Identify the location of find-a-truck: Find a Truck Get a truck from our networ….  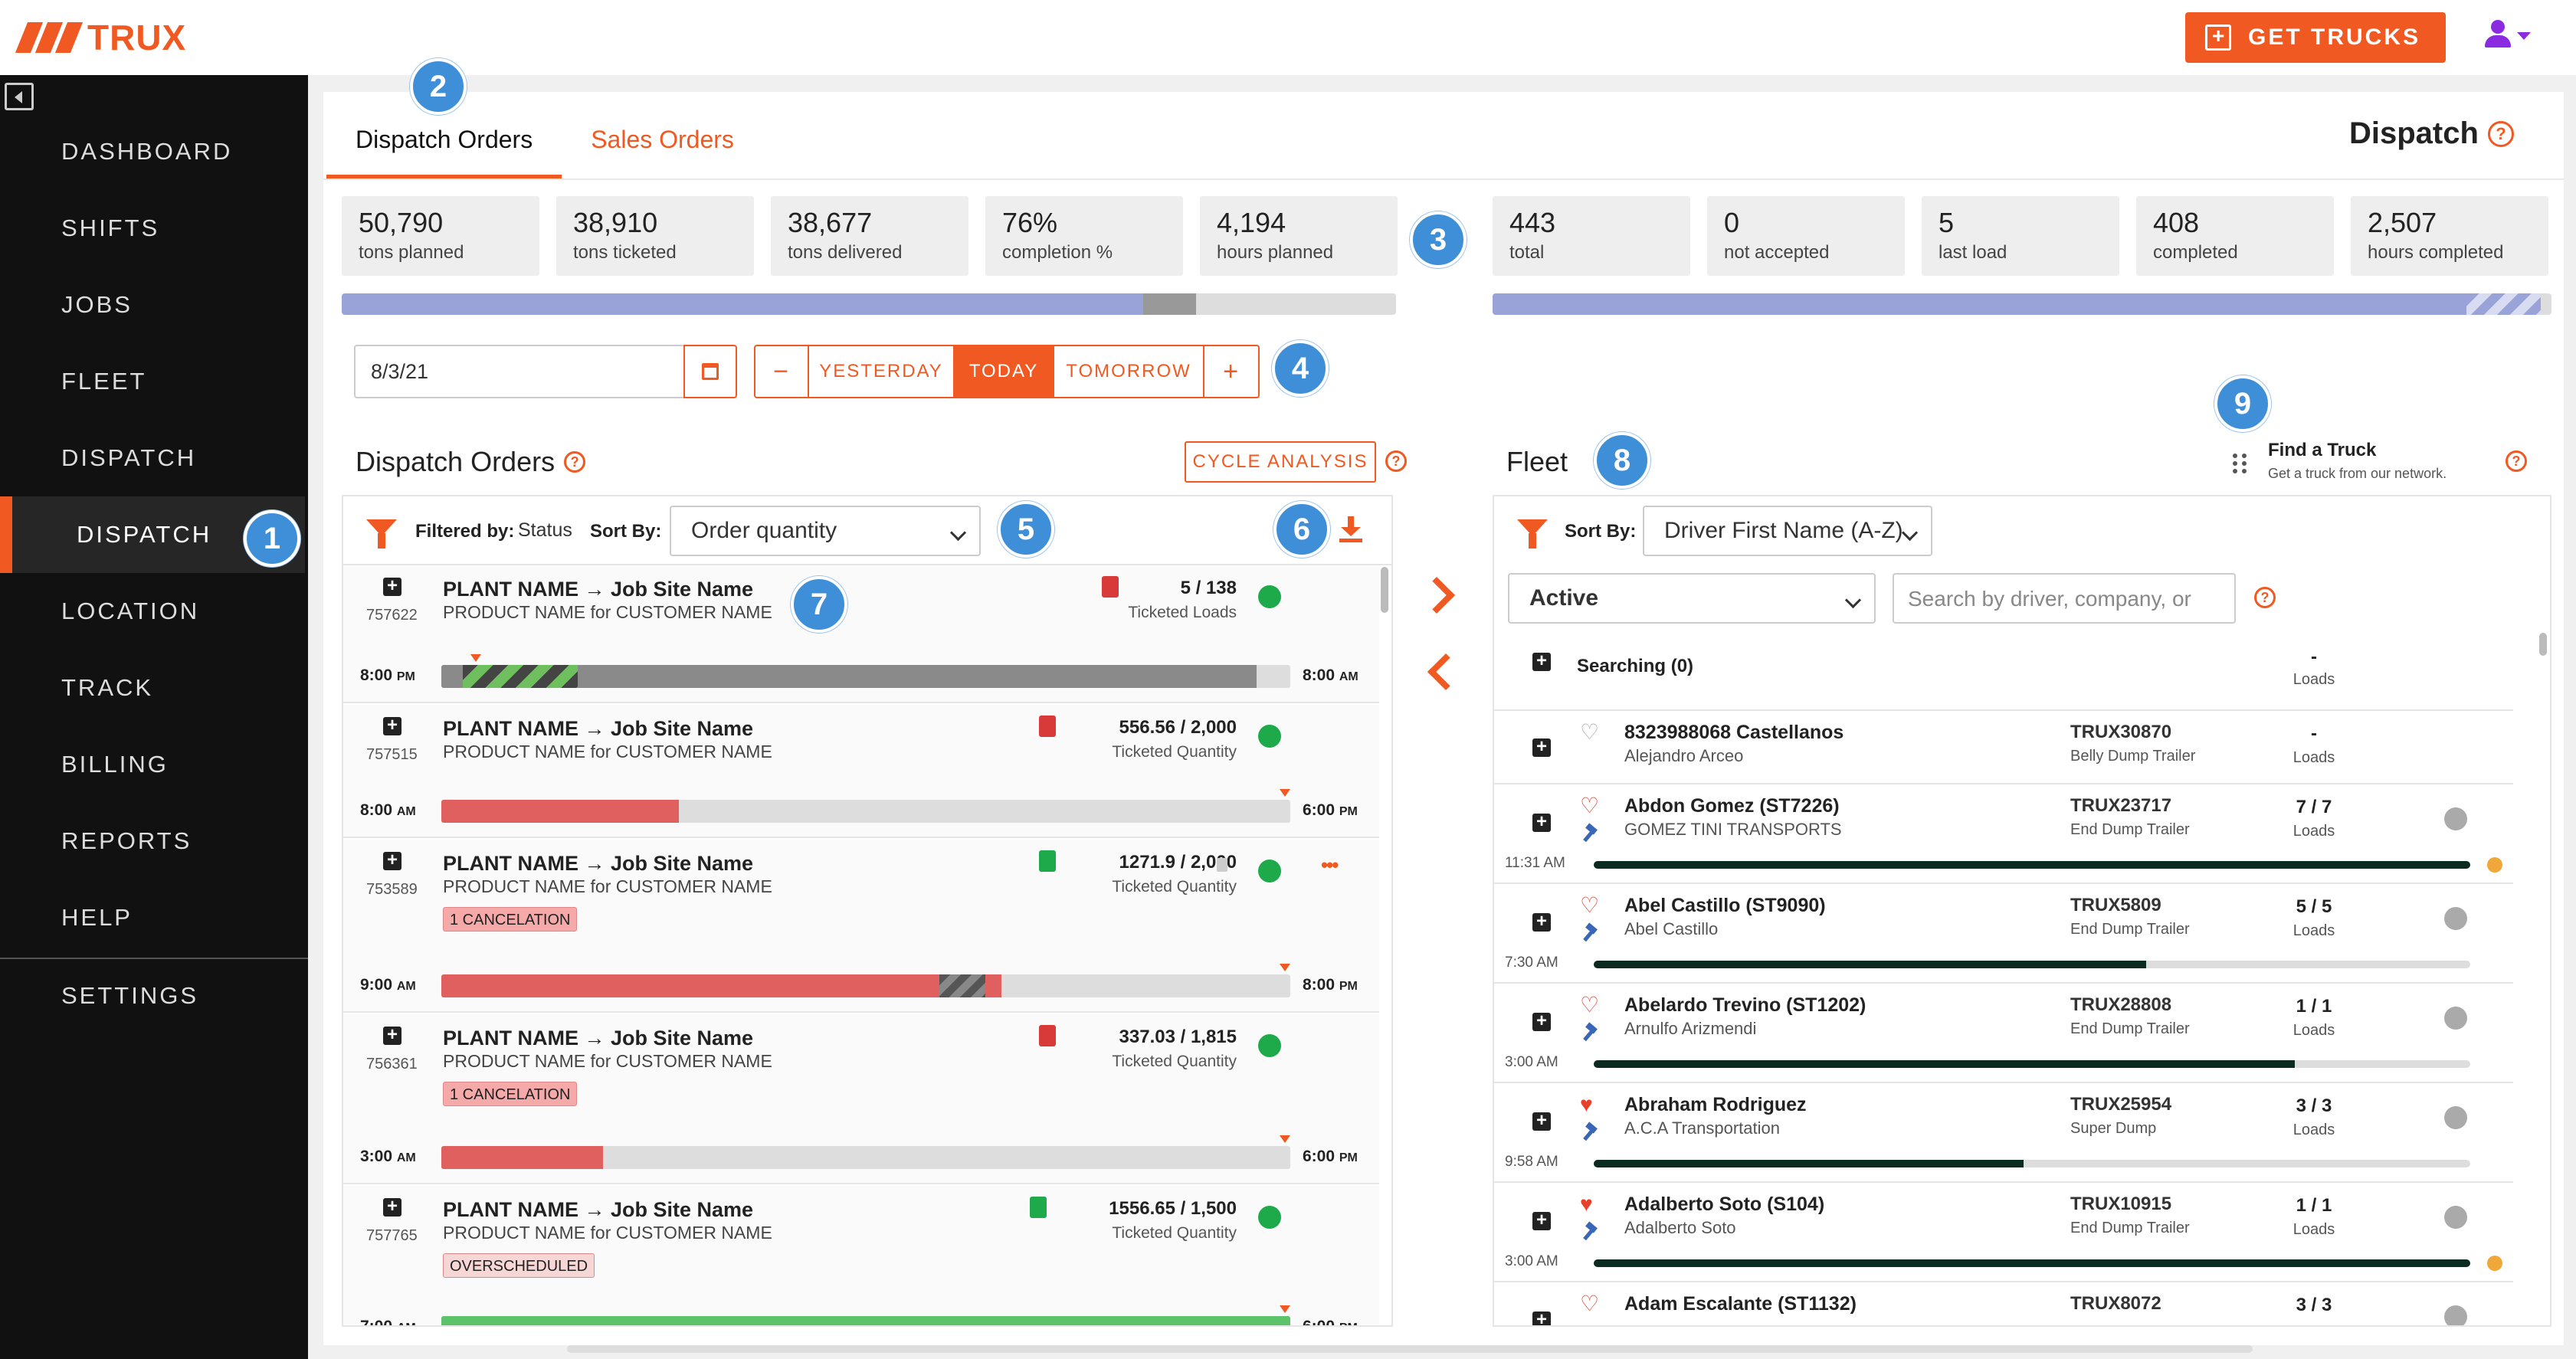
(2358, 461).